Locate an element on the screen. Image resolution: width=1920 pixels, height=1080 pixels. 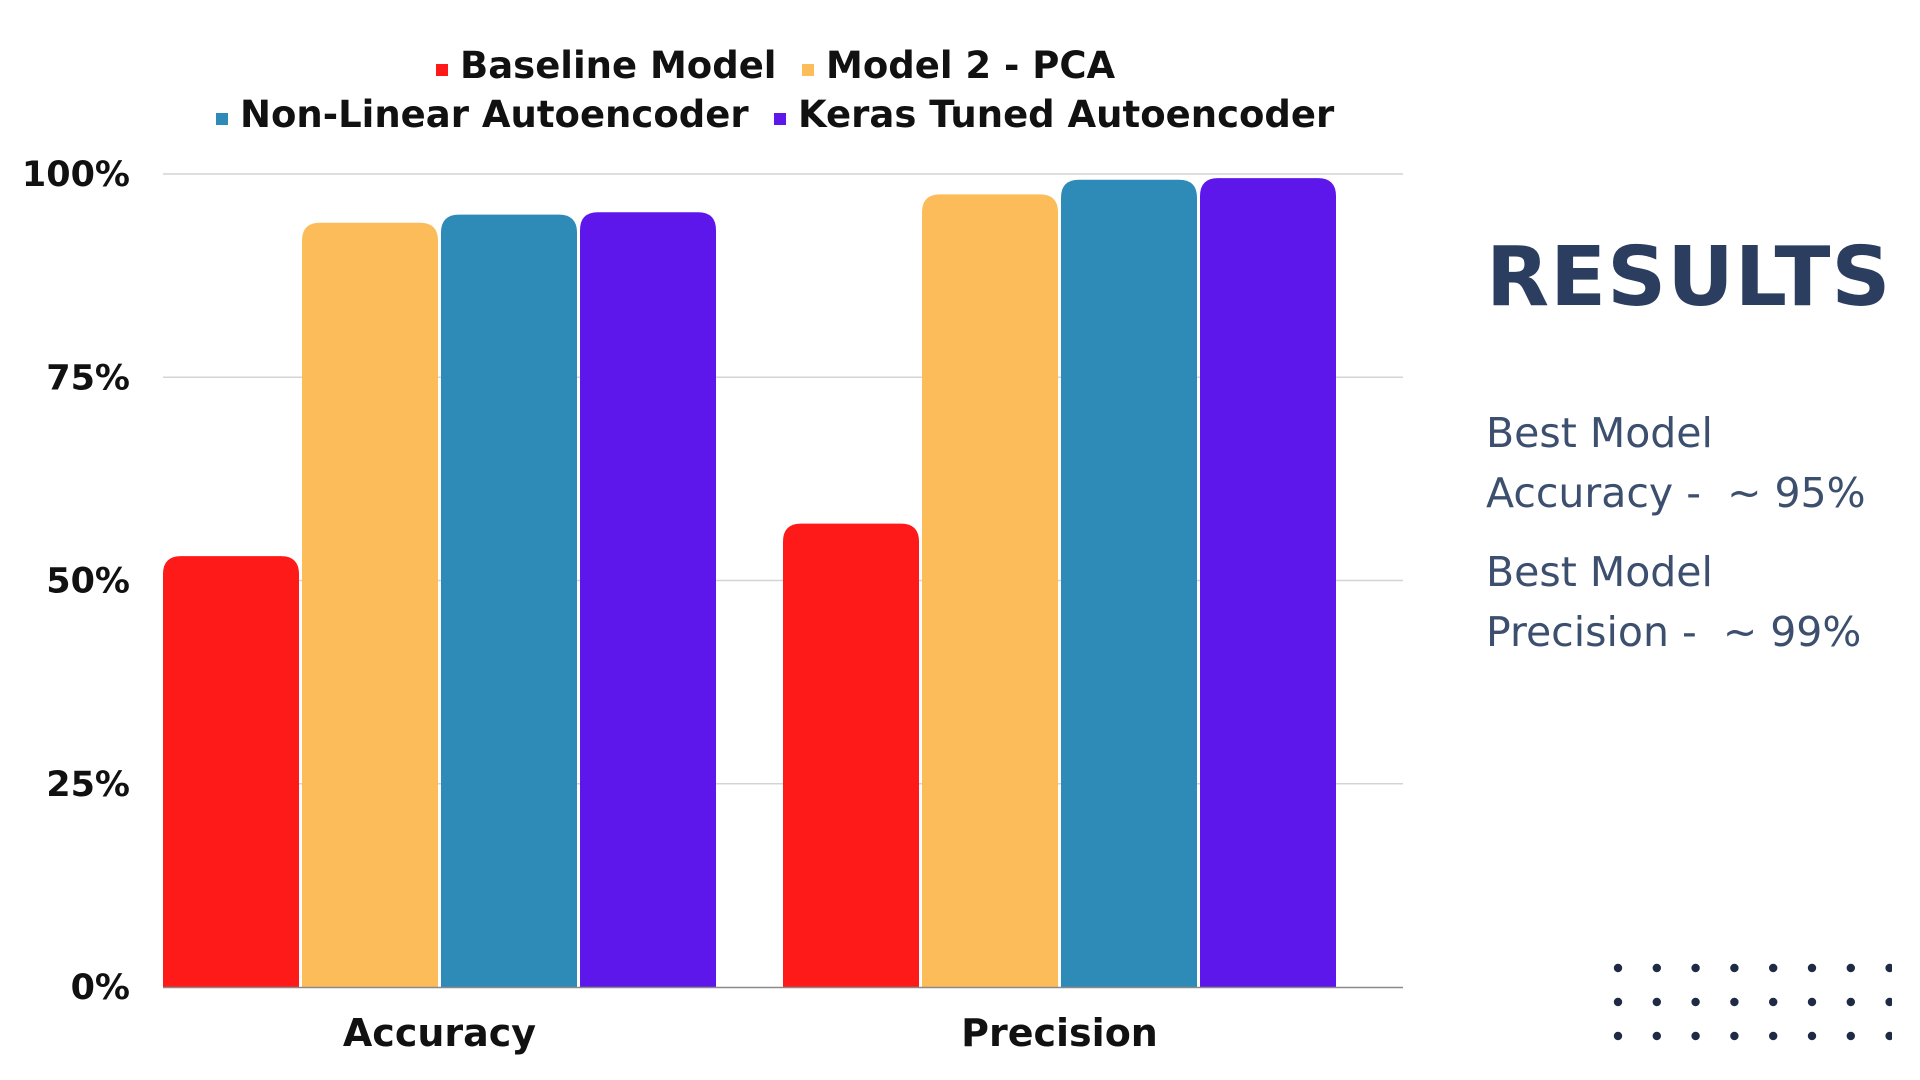
bar-model-2-pca-accuracy is located at coordinates (370, 604).